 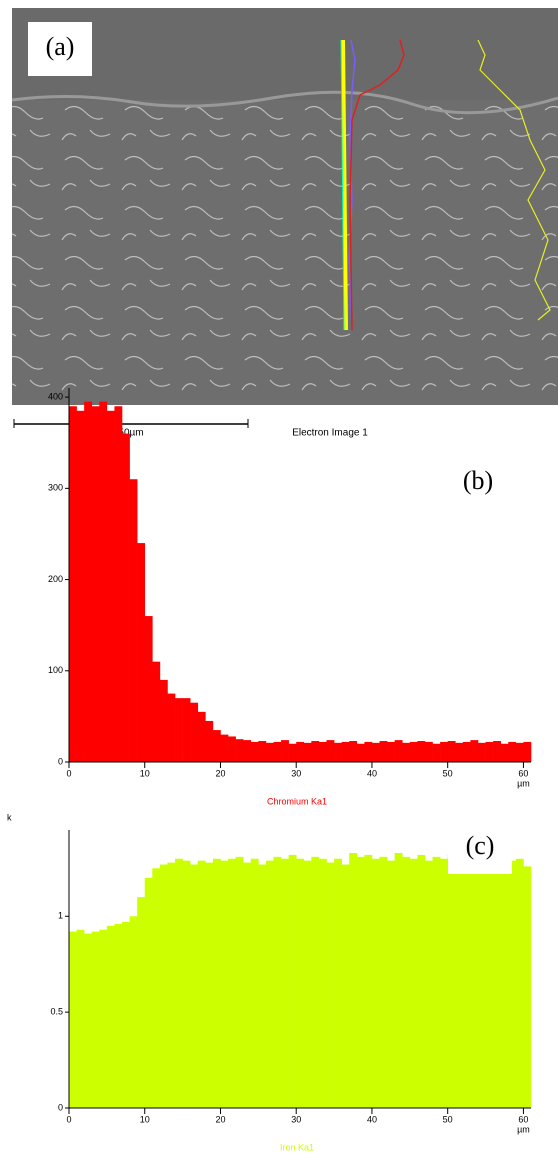 What do you see at coordinates (60, 761) in the screenshot?
I see `y-tick-label: 0` at bounding box center [60, 761].